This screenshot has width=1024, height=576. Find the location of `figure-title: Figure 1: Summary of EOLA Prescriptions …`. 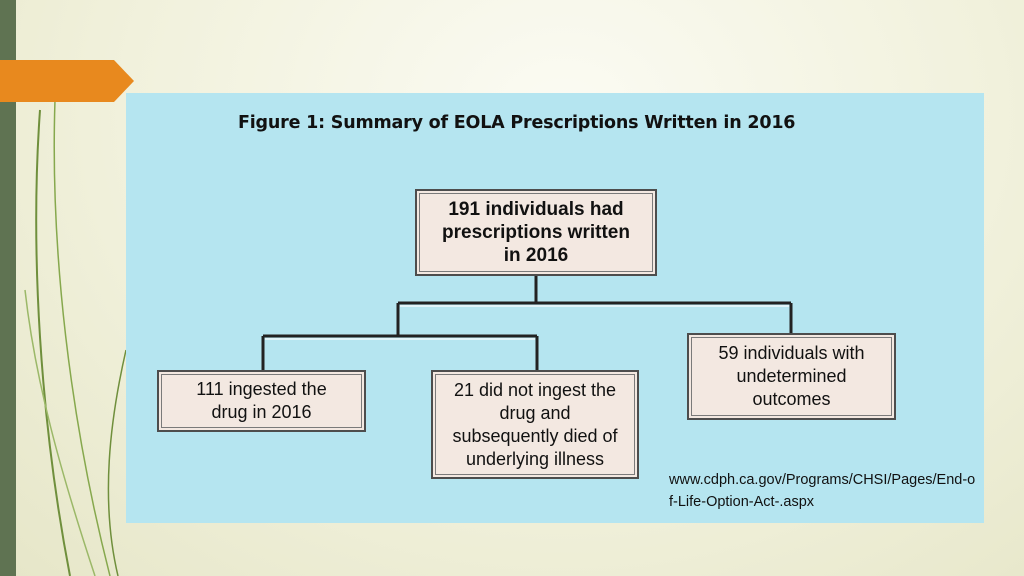

figure-title: Figure 1: Summary of EOLA Prescriptions … is located at coordinates (517, 123).